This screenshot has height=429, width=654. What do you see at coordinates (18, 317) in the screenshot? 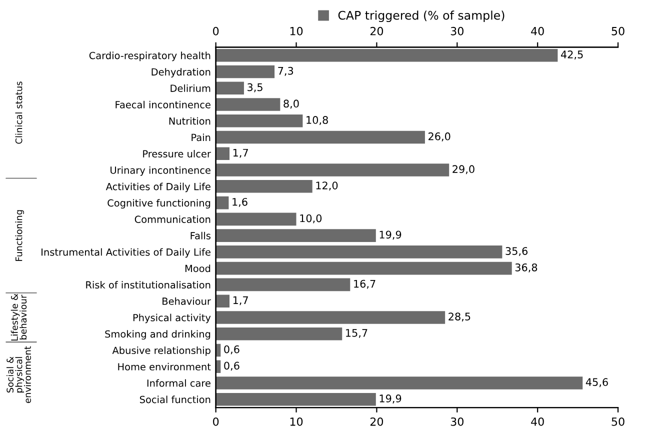
I see `text: Lifestyle & behaviour` at bounding box center [18, 317].